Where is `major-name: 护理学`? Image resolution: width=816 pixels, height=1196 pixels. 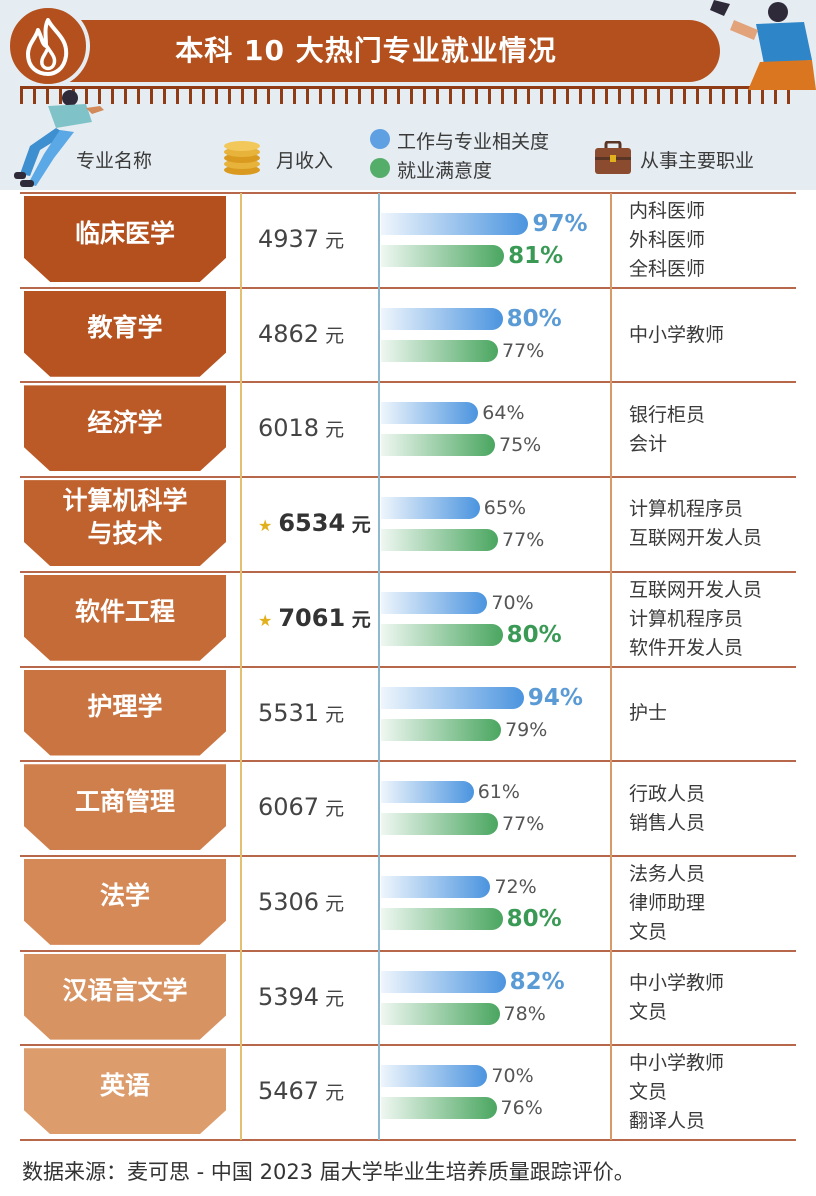 major-name: 护理学 is located at coordinates (125, 712).